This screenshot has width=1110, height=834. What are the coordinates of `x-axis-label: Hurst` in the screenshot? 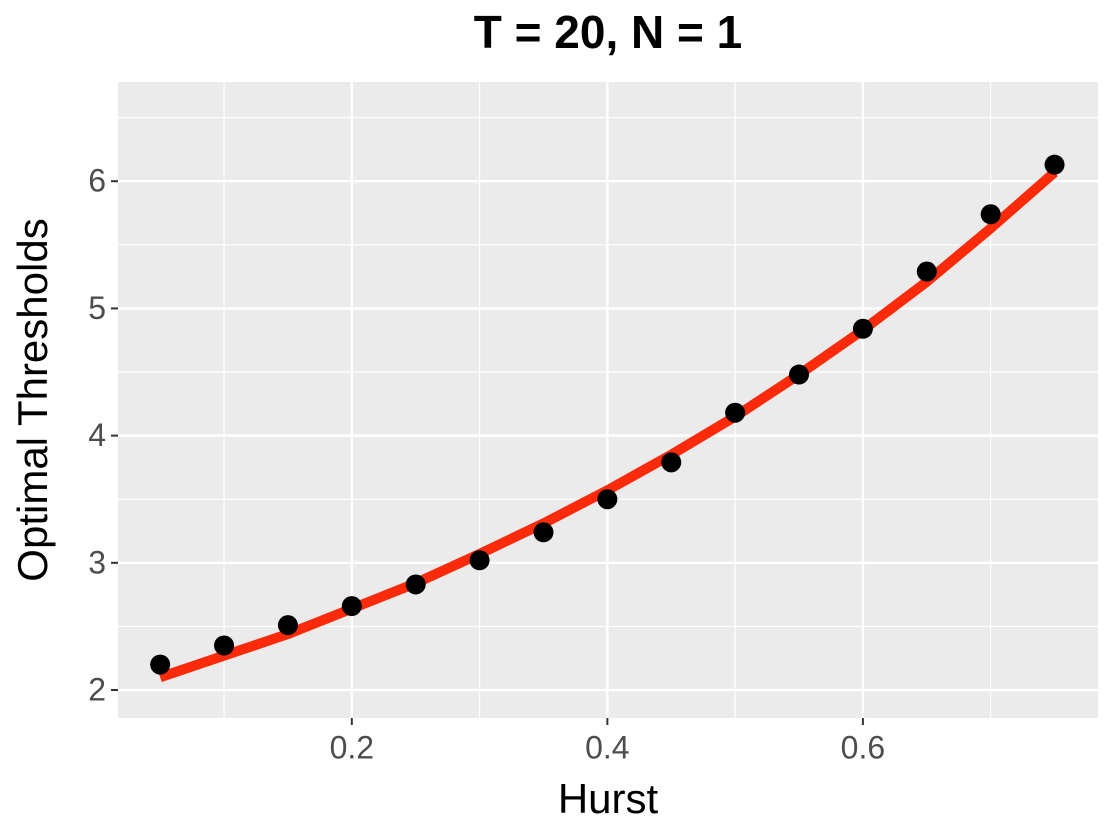 It's located at (608, 798).